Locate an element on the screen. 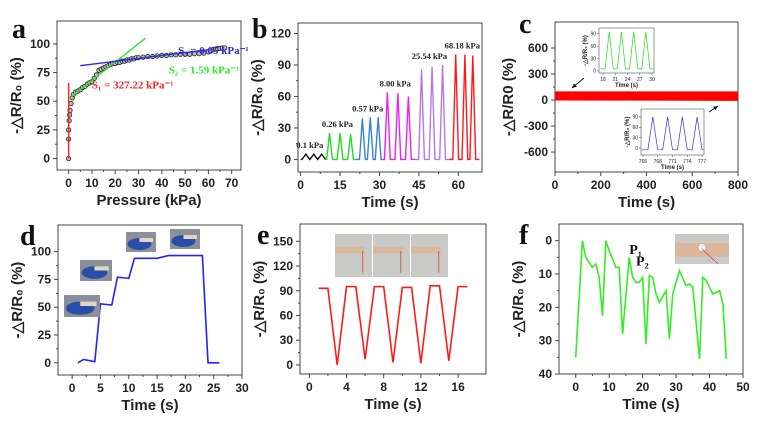  x-tick-label: 400 is located at coordinates (646, 185).